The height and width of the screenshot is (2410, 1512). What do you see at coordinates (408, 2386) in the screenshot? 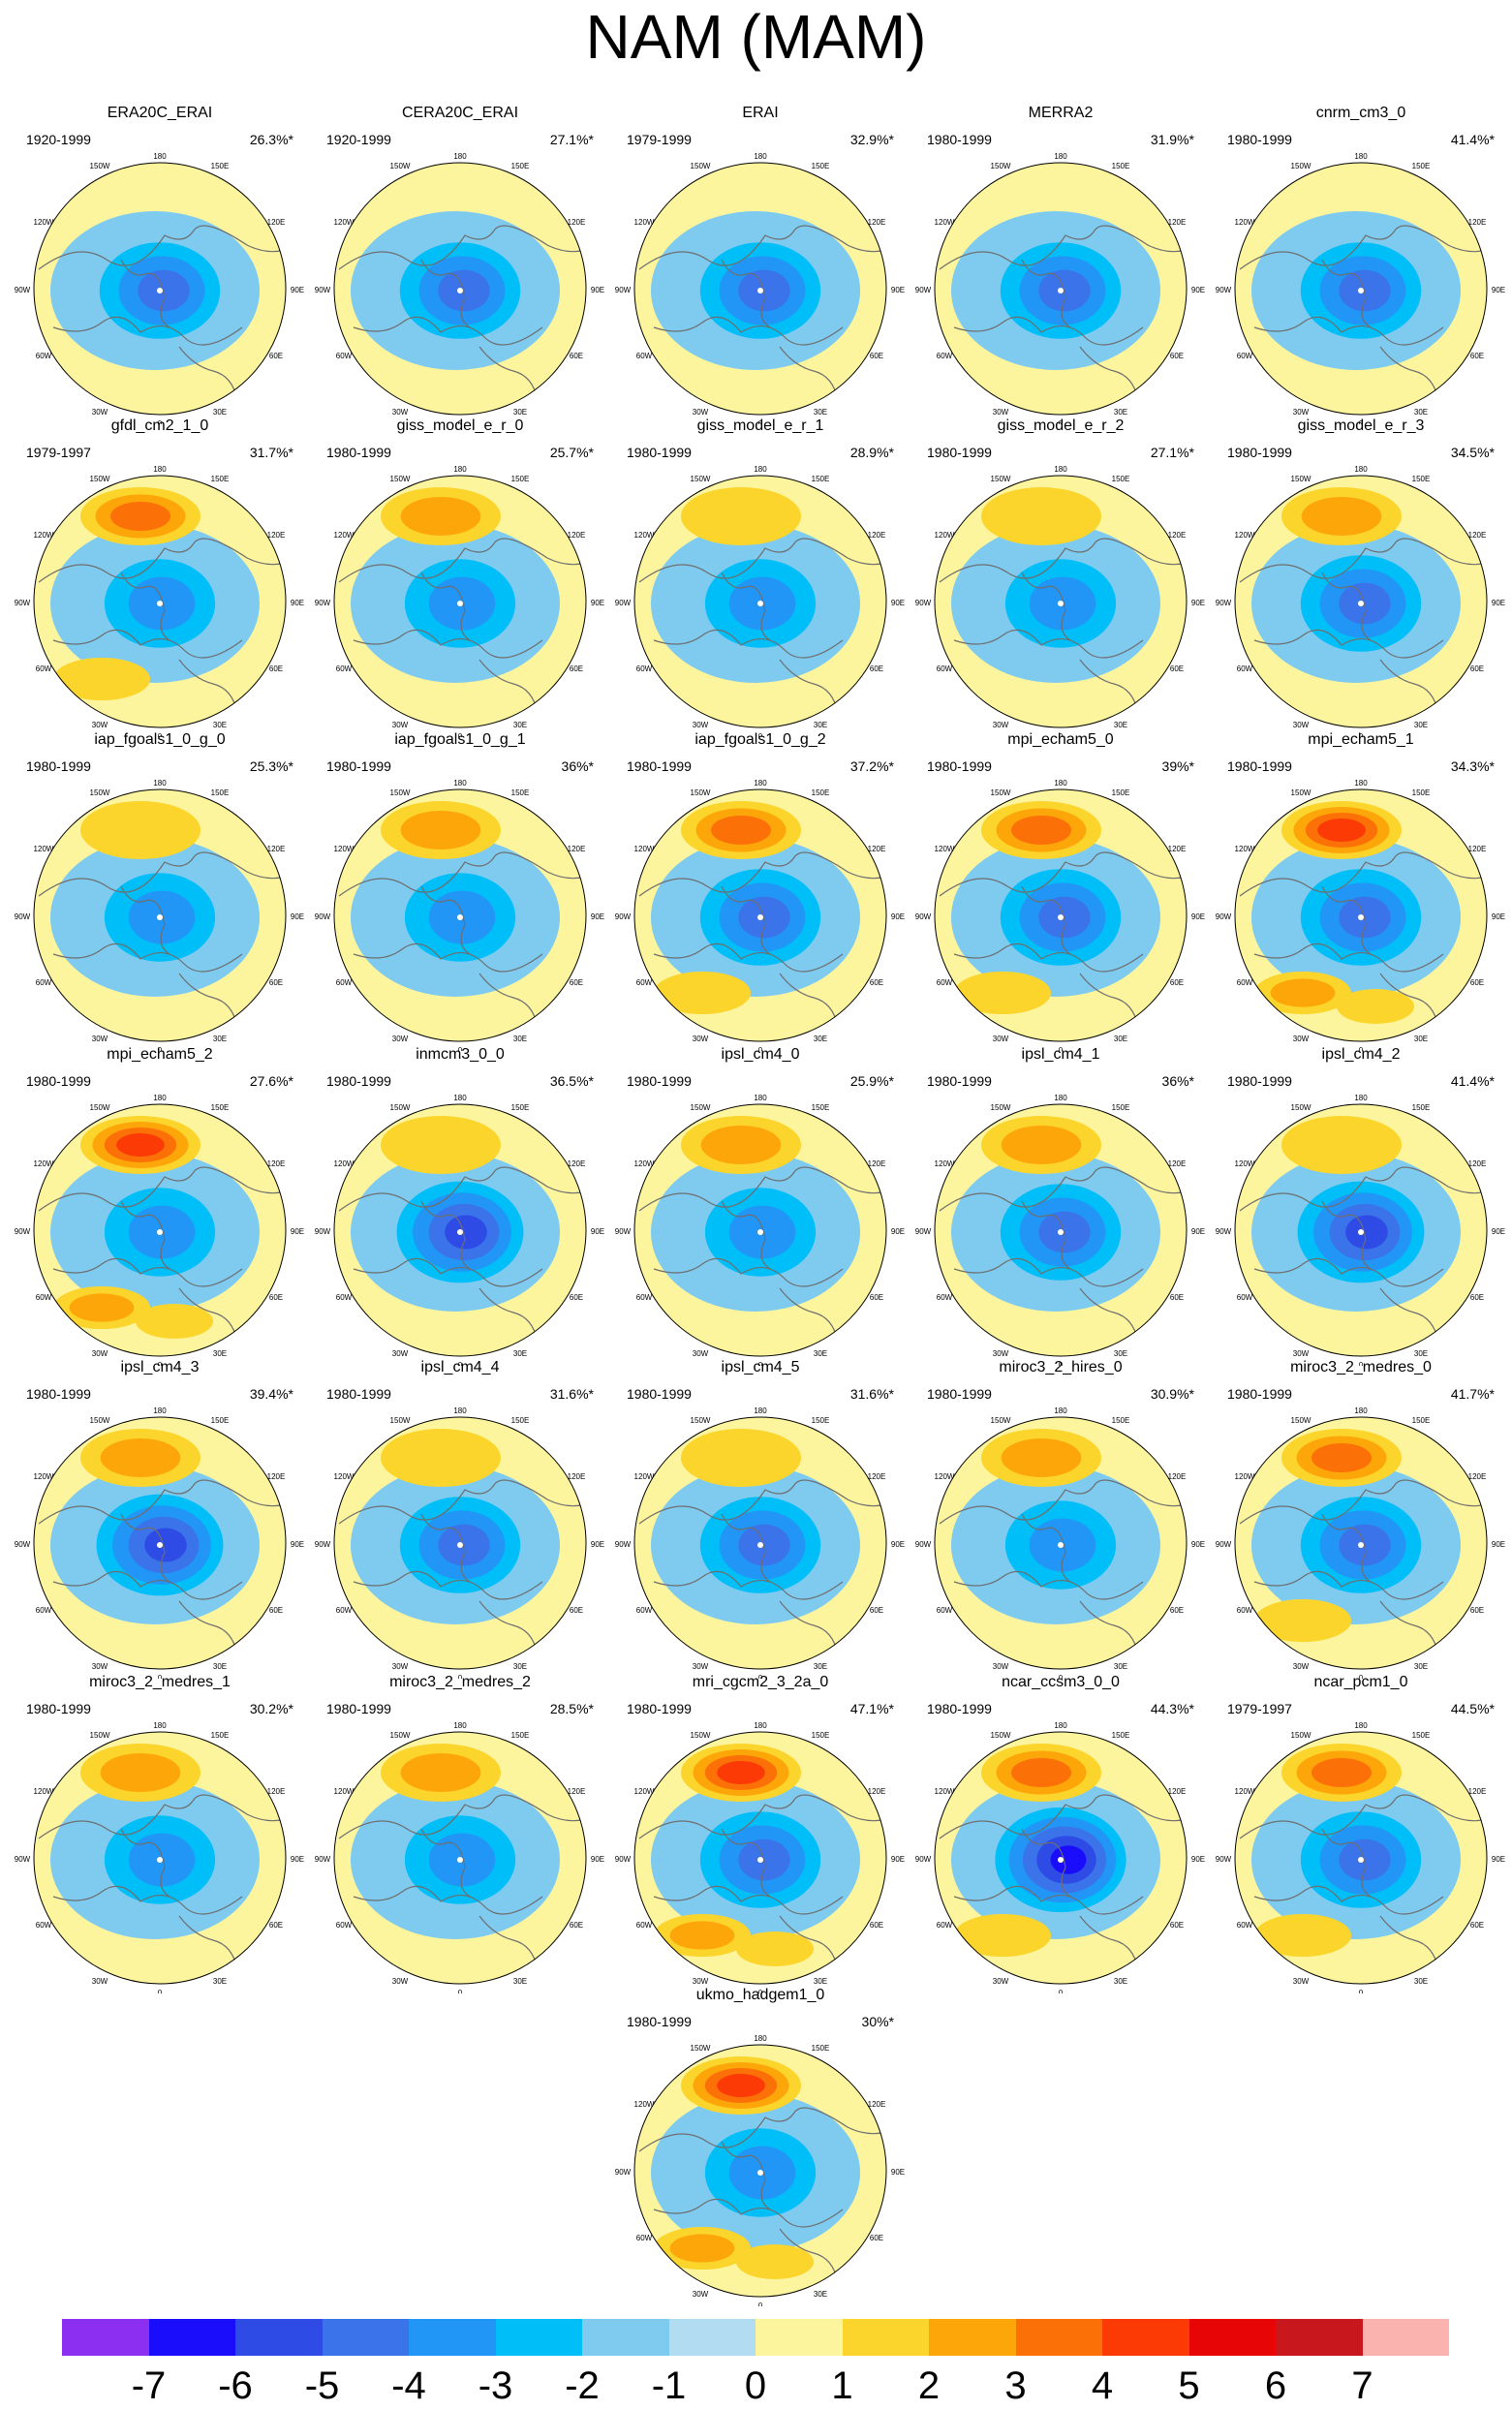
I see `colorbar-tick-label: -4` at bounding box center [408, 2386].